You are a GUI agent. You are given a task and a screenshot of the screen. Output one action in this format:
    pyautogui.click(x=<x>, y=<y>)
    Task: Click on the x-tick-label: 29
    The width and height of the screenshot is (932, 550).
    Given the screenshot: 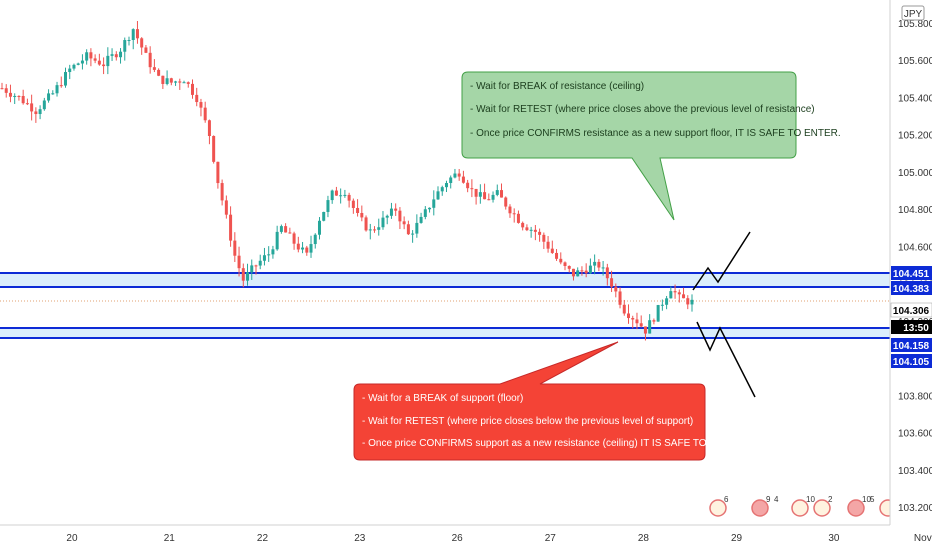 What is the action you would take?
    pyautogui.click(x=737, y=538)
    